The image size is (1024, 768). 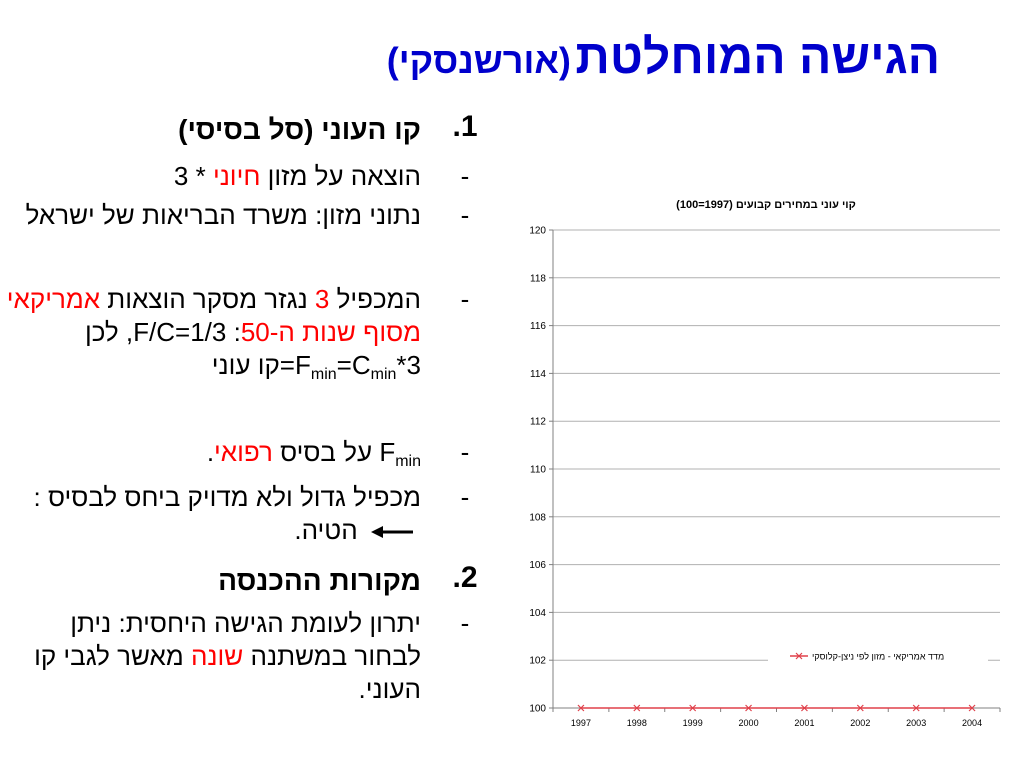 I want to click on section-2: 2. מקורות ההכנסה, so click(x=247, y=584).